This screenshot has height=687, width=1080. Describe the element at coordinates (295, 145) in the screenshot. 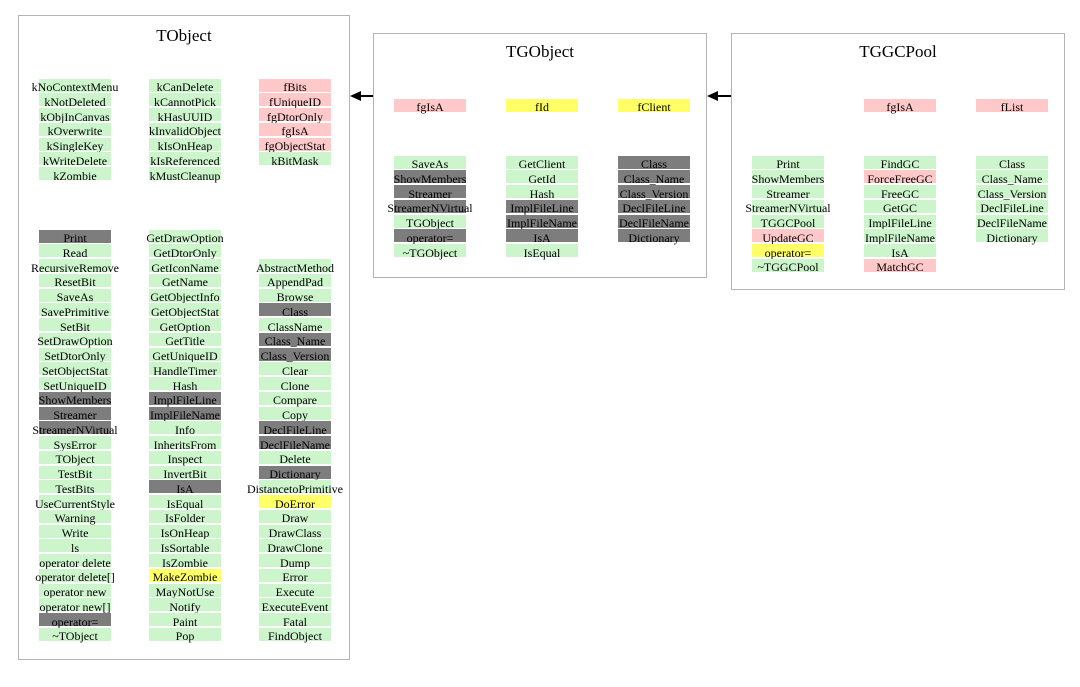

I see `field-row: fgObjectStat` at that location.